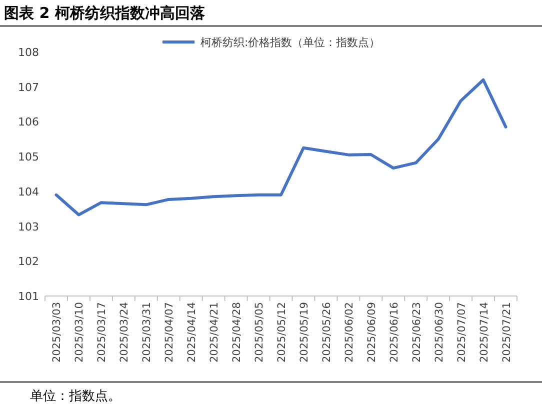 The image size is (542, 412). What do you see at coordinates (282, 332) in the screenshot?
I see `x-tick-label: 2025/05/12` at bounding box center [282, 332].